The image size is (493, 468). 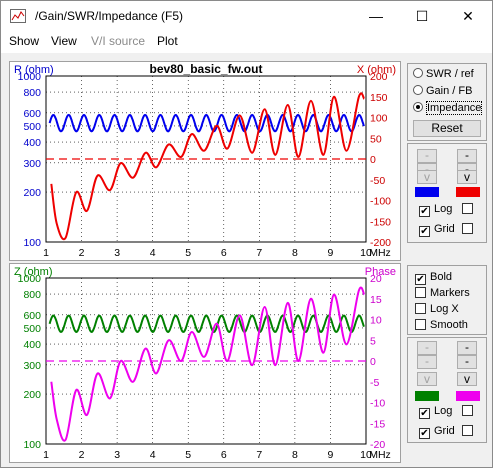 What do you see at coordinates (377, 404) in the screenshot?
I see `right-tick-label: -10` at bounding box center [377, 404].